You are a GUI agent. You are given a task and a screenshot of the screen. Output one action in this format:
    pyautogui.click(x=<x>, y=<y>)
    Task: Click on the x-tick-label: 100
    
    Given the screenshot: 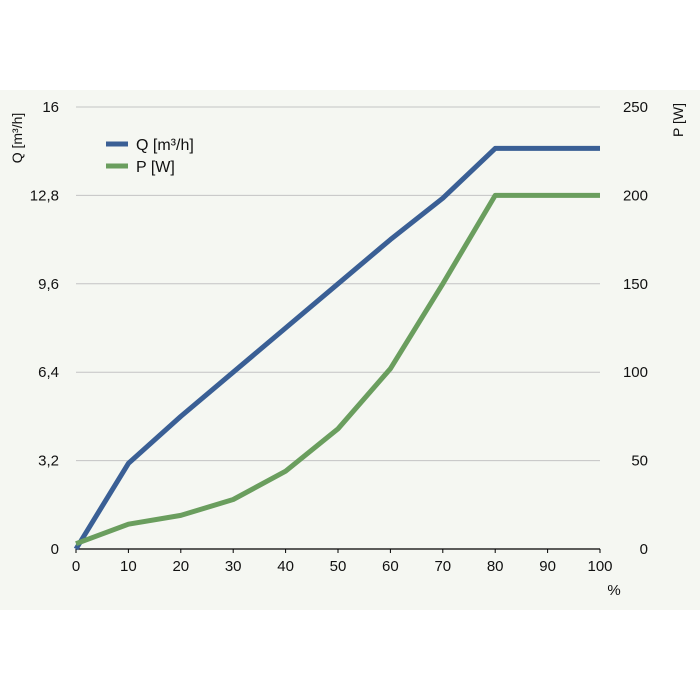 What is the action you would take?
    pyautogui.click(x=599, y=566)
    